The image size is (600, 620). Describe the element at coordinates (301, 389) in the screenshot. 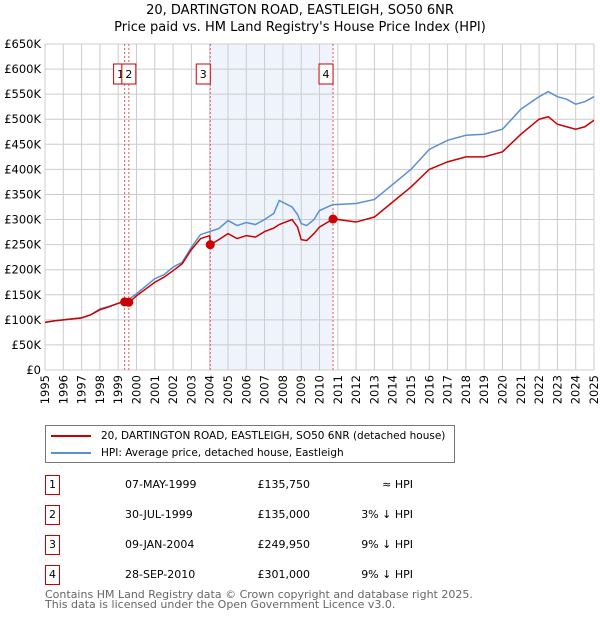

I see `x-tick-label: 2009` at that location.